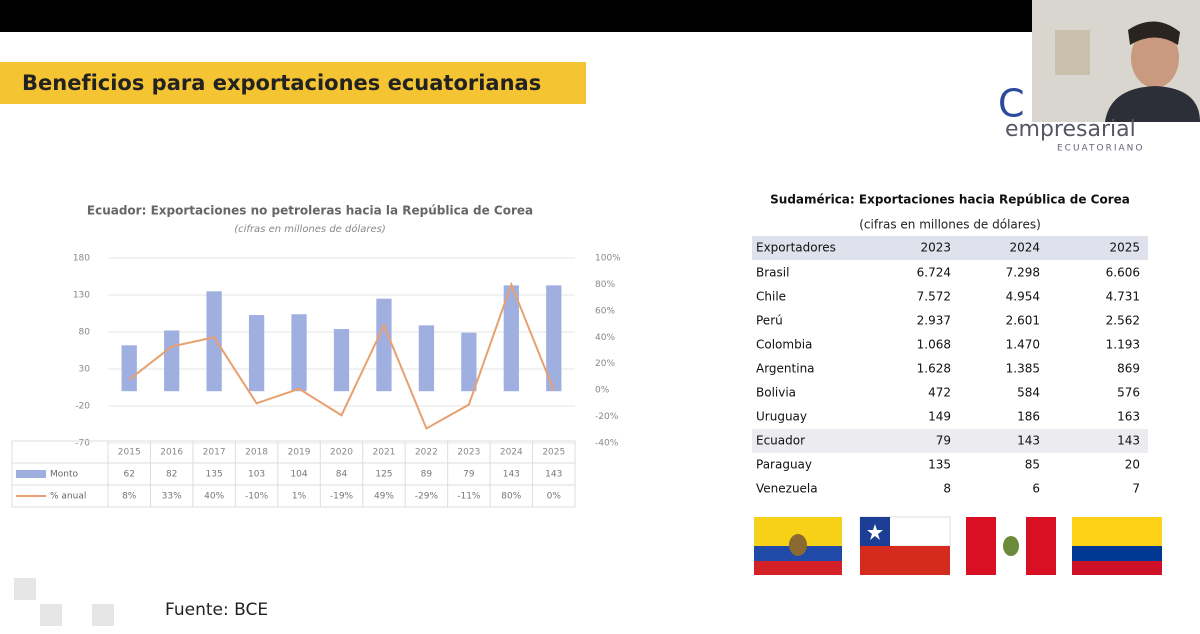  I want to click on table-cell: 472, so click(939, 393).